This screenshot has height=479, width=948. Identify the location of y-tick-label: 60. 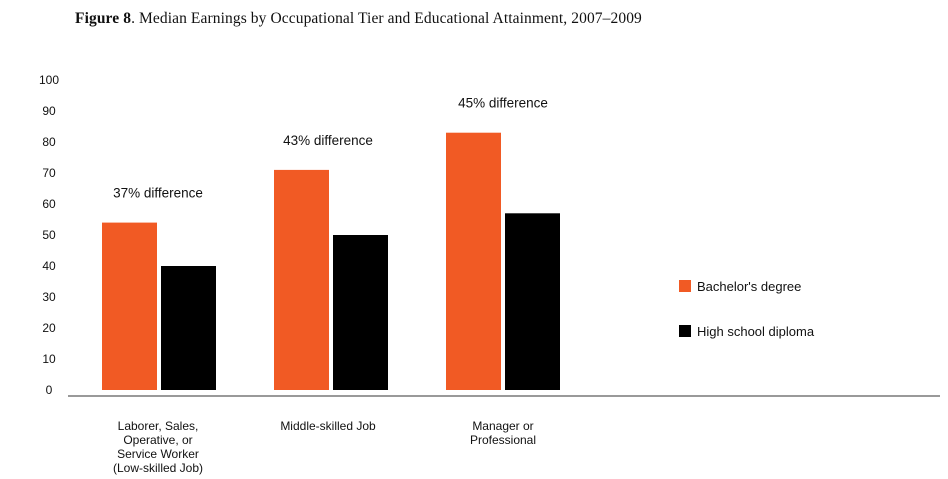
(49, 204).